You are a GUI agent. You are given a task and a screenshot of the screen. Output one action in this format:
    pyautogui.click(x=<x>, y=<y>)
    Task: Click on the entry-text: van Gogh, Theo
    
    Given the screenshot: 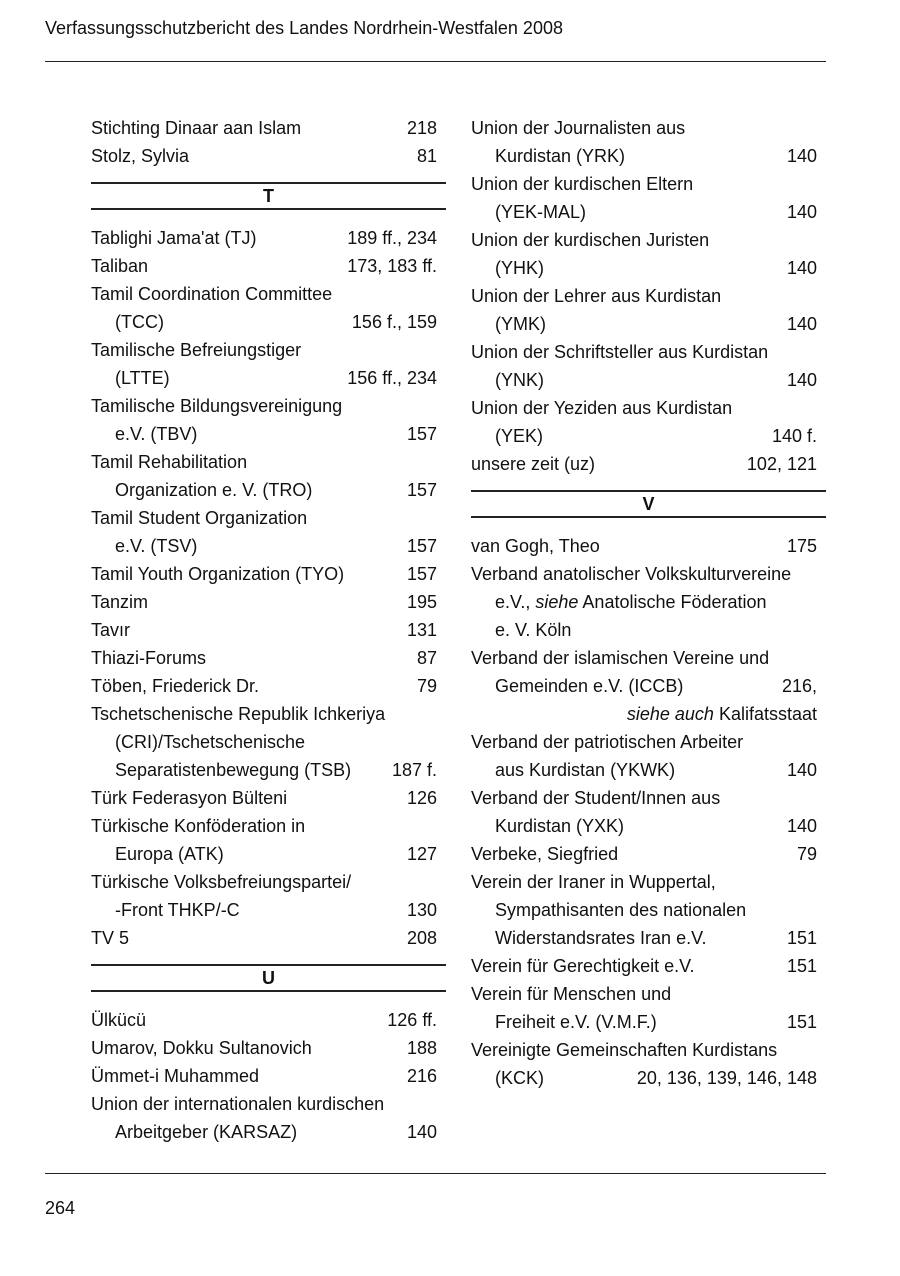 What is the action you would take?
    pyautogui.click(x=535, y=546)
    